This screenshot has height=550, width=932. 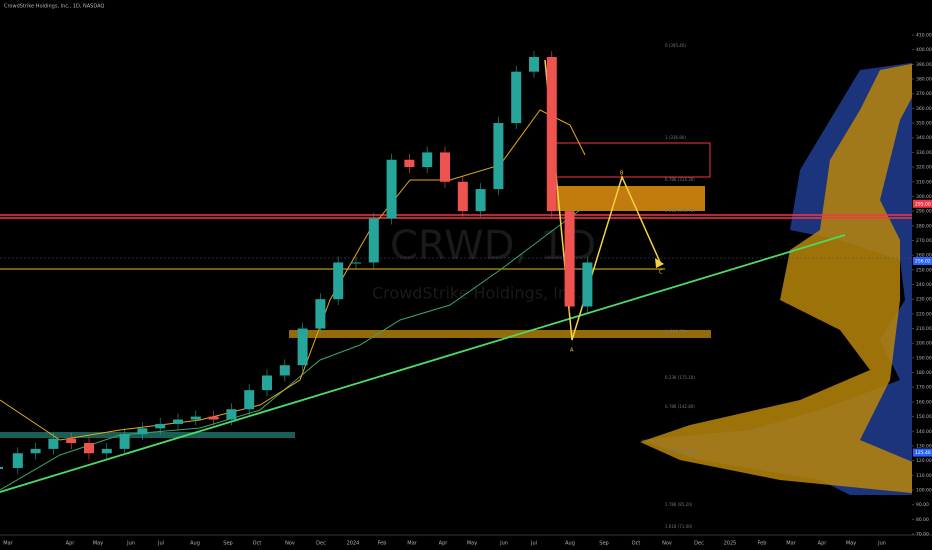 What do you see at coordinates (675, 137) in the screenshot?
I see `fib-label: 1 (336.80)` at bounding box center [675, 137].